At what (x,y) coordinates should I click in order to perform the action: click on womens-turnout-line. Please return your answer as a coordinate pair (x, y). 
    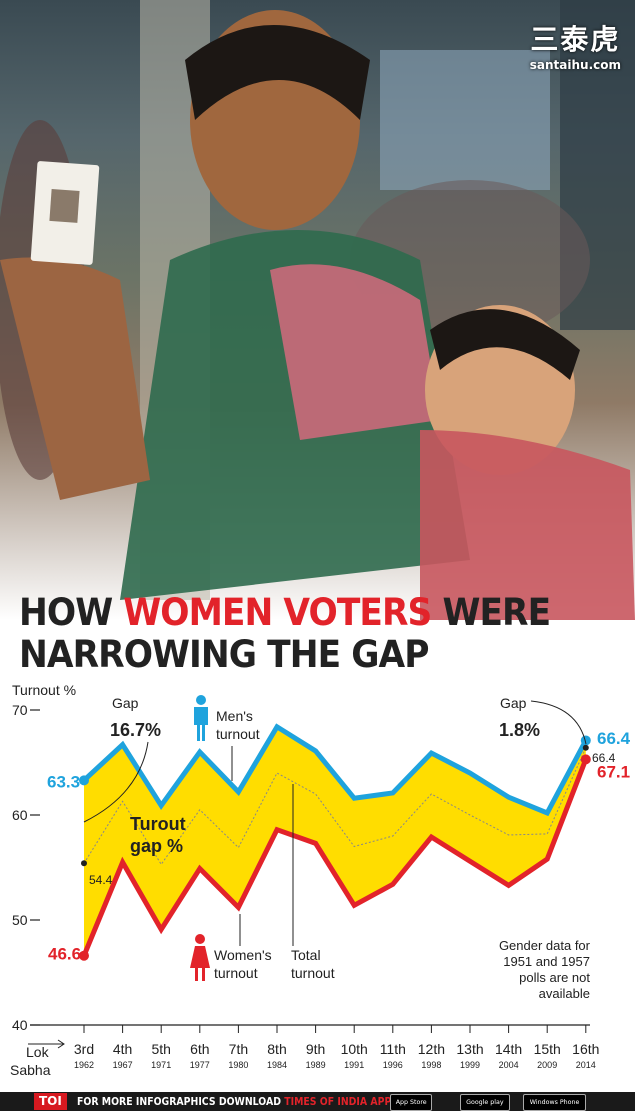
    Looking at the image, I should click on (335, 857).